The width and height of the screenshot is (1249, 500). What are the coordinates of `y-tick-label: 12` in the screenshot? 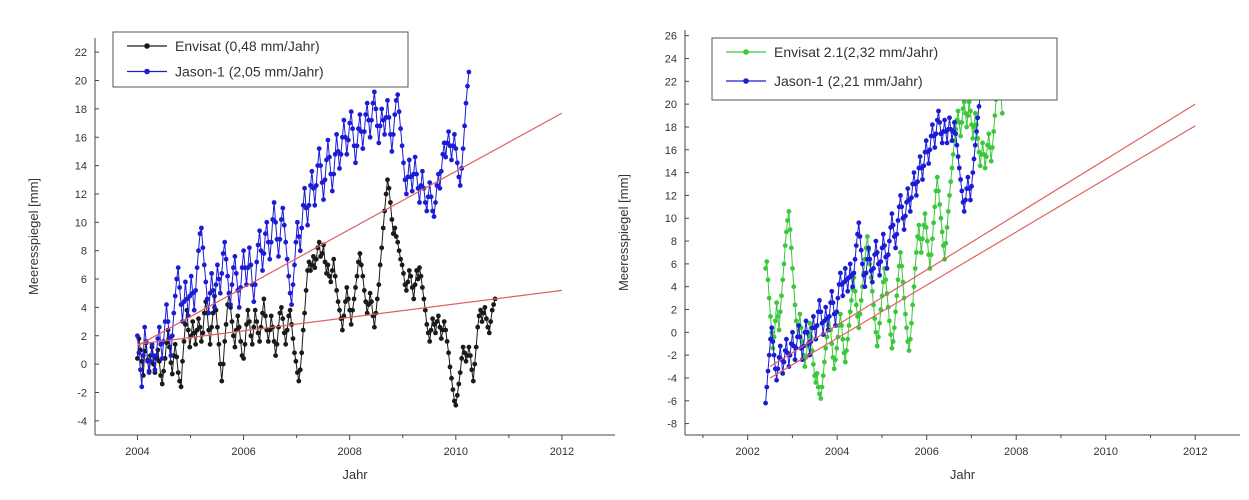 It's located at (671, 196).